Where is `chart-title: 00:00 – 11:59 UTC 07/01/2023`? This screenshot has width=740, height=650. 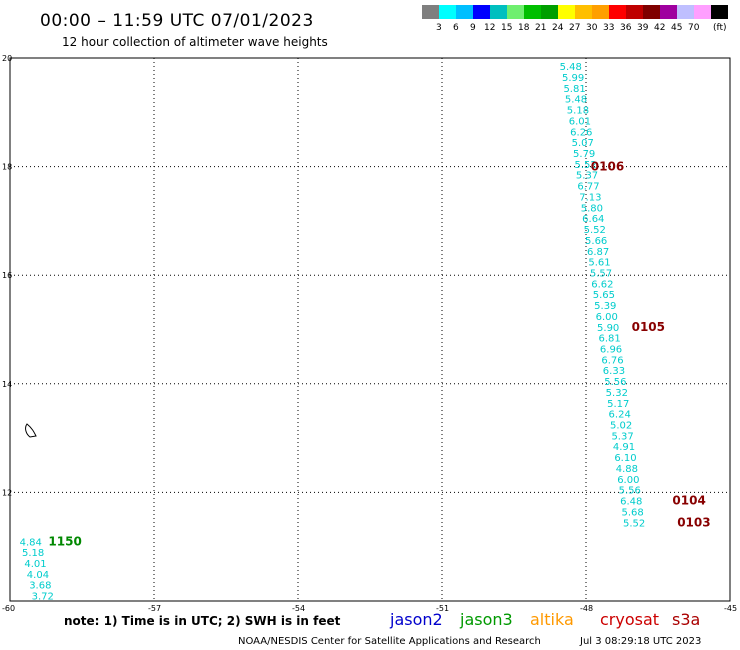 chart-title: 00:00 – 11:59 UTC 07/01/2023 is located at coordinates (177, 21).